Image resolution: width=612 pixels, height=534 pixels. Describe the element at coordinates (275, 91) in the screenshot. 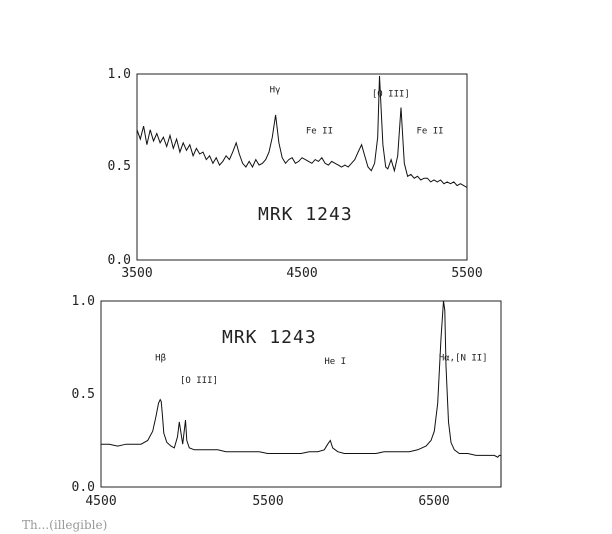

I see `annotation-h-gamma: Hγ` at that location.